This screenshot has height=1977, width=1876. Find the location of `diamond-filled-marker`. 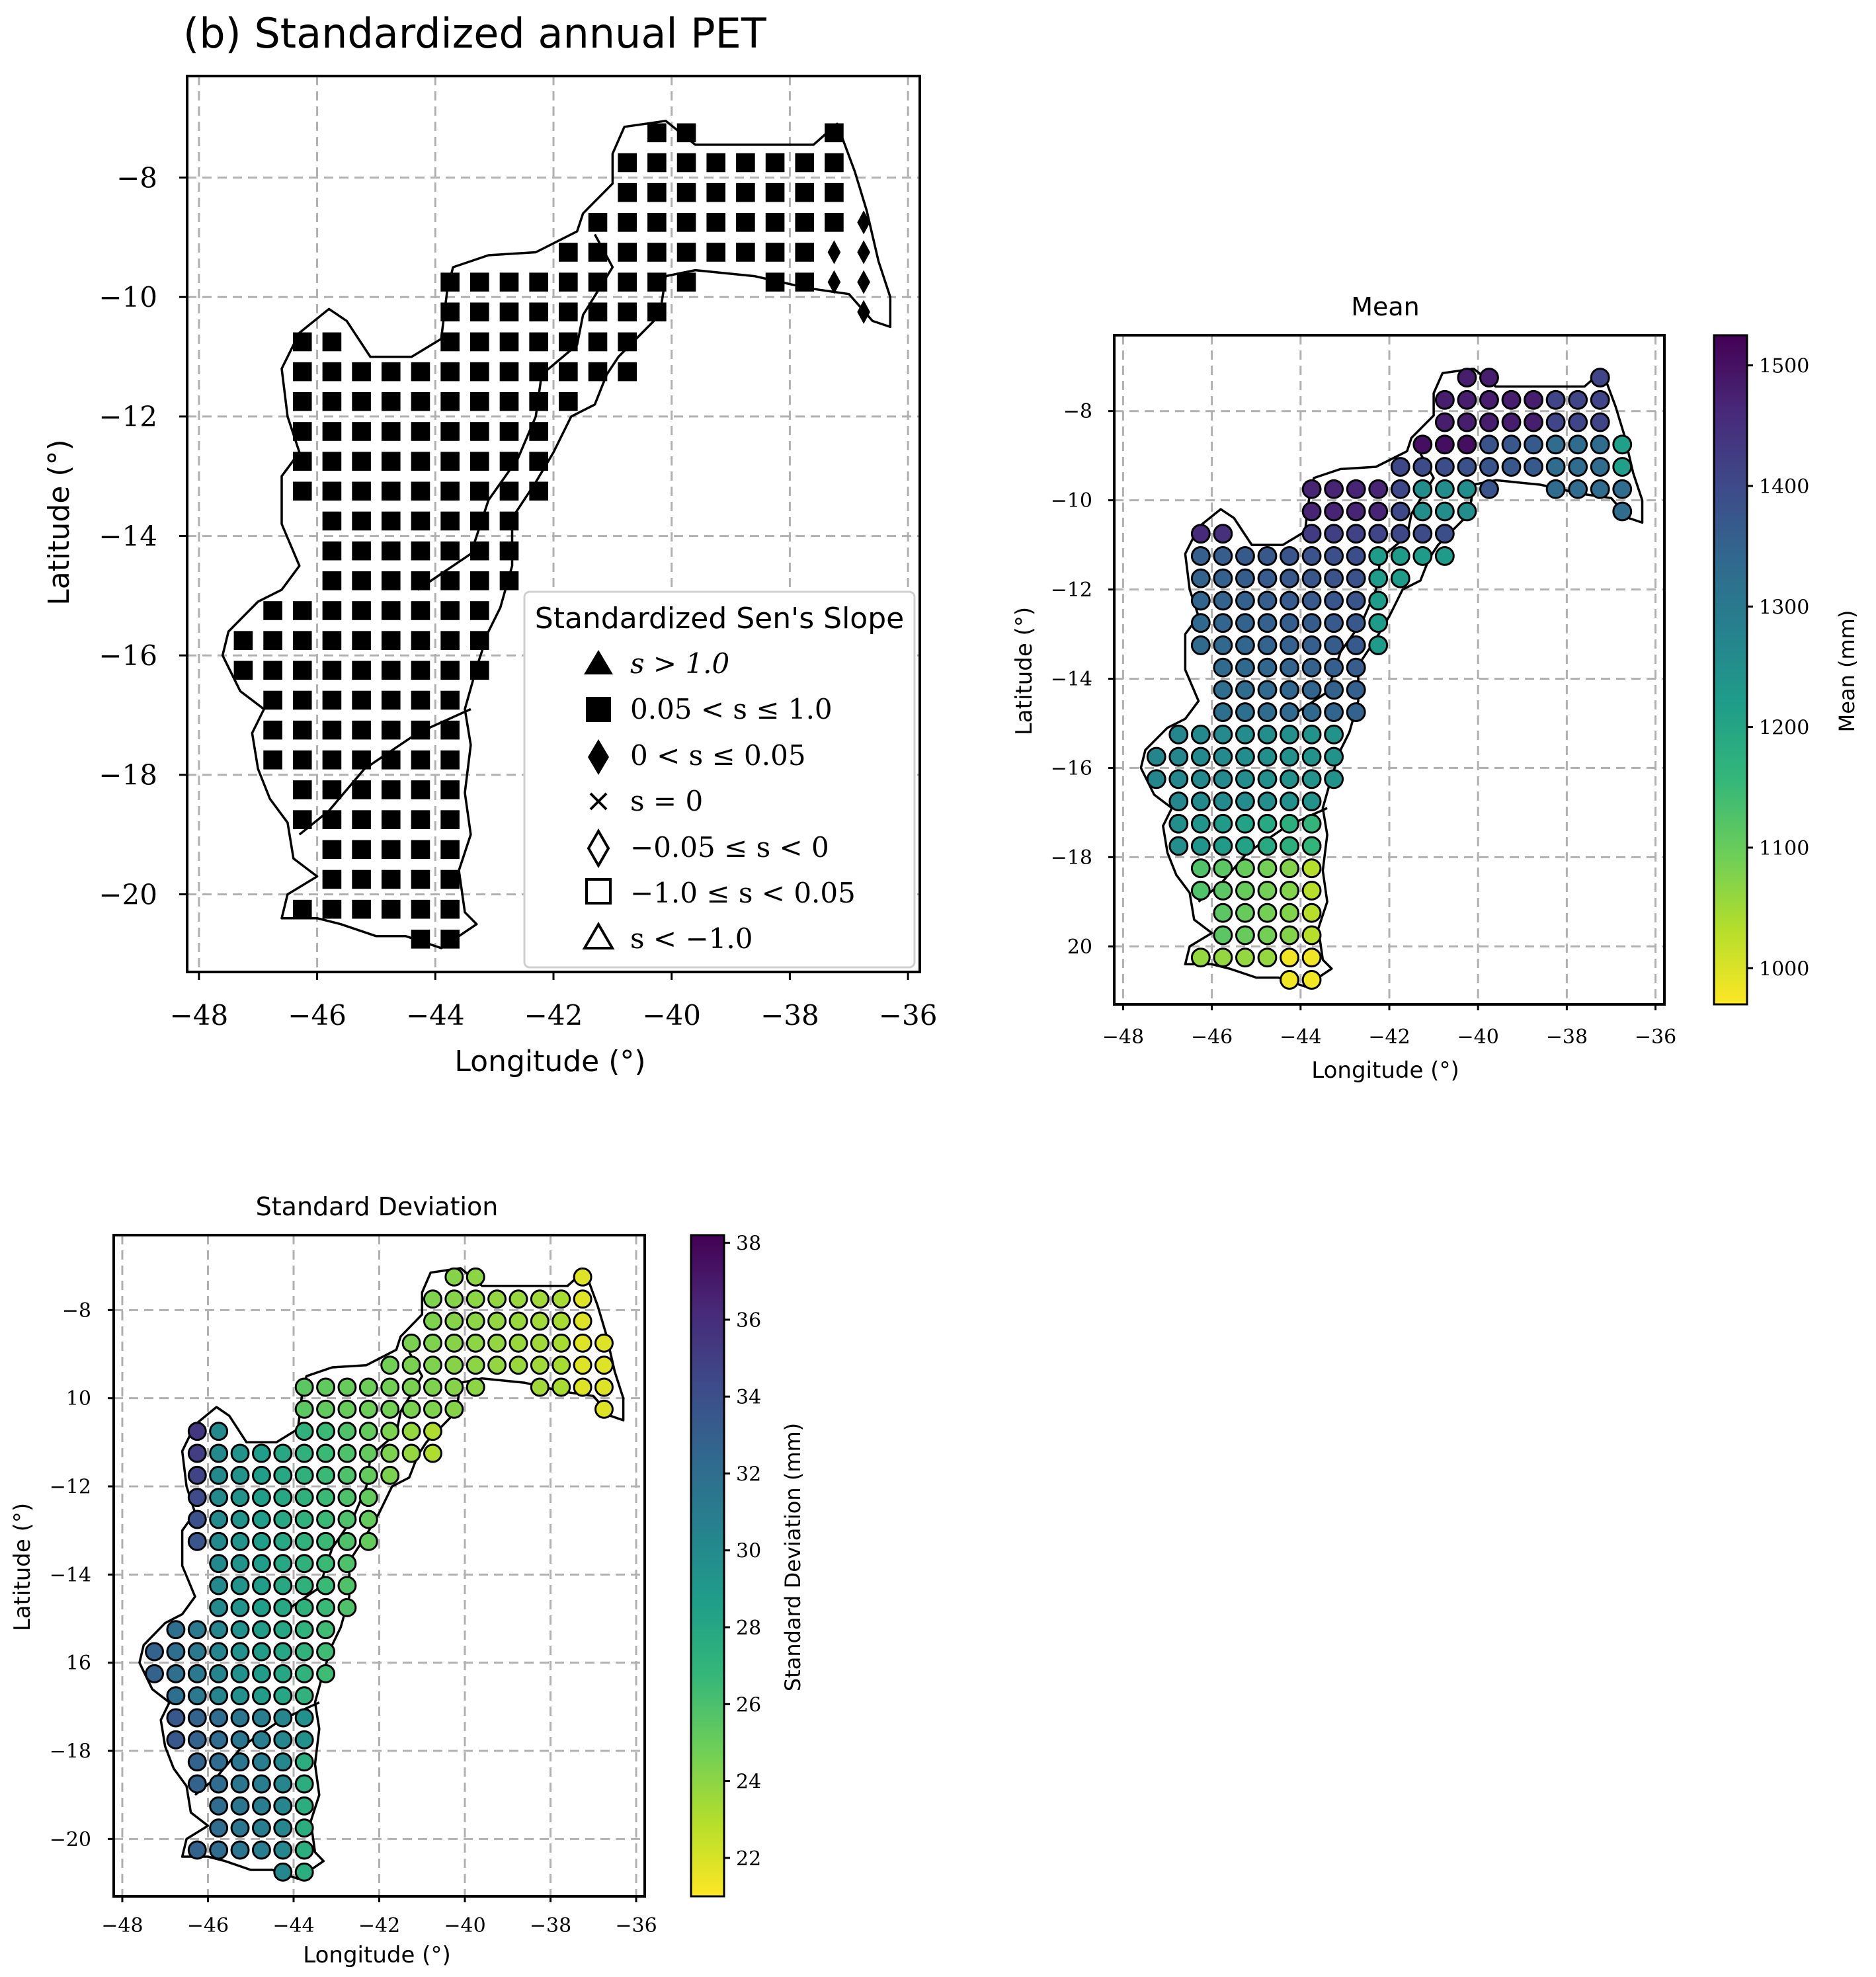

diamond-filled-marker is located at coordinates (834, 282).